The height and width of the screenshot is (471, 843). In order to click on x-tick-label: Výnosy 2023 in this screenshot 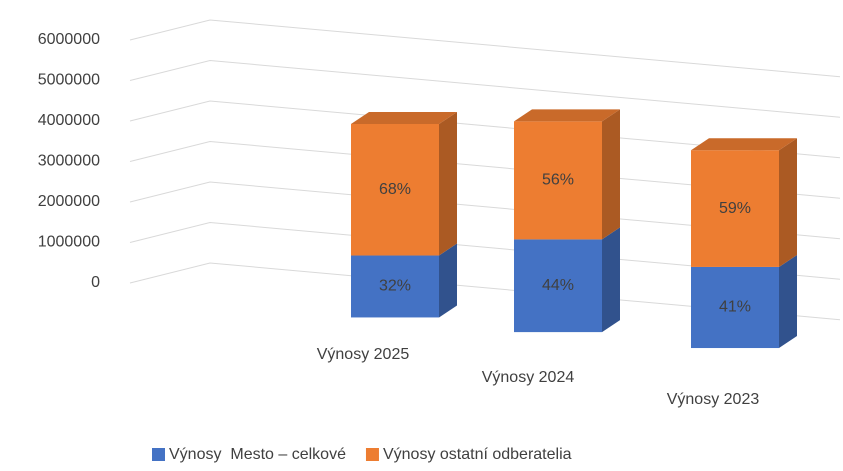, I will do `click(713, 399)`.